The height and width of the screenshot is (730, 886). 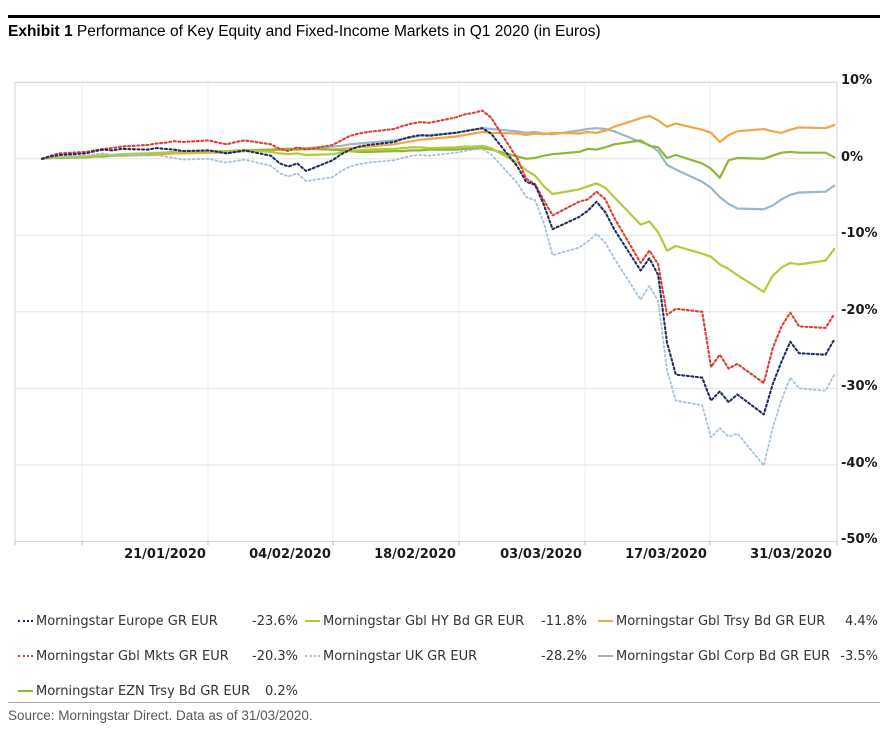 I want to click on legend-value: 4.4%, so click(x=861, y=621).